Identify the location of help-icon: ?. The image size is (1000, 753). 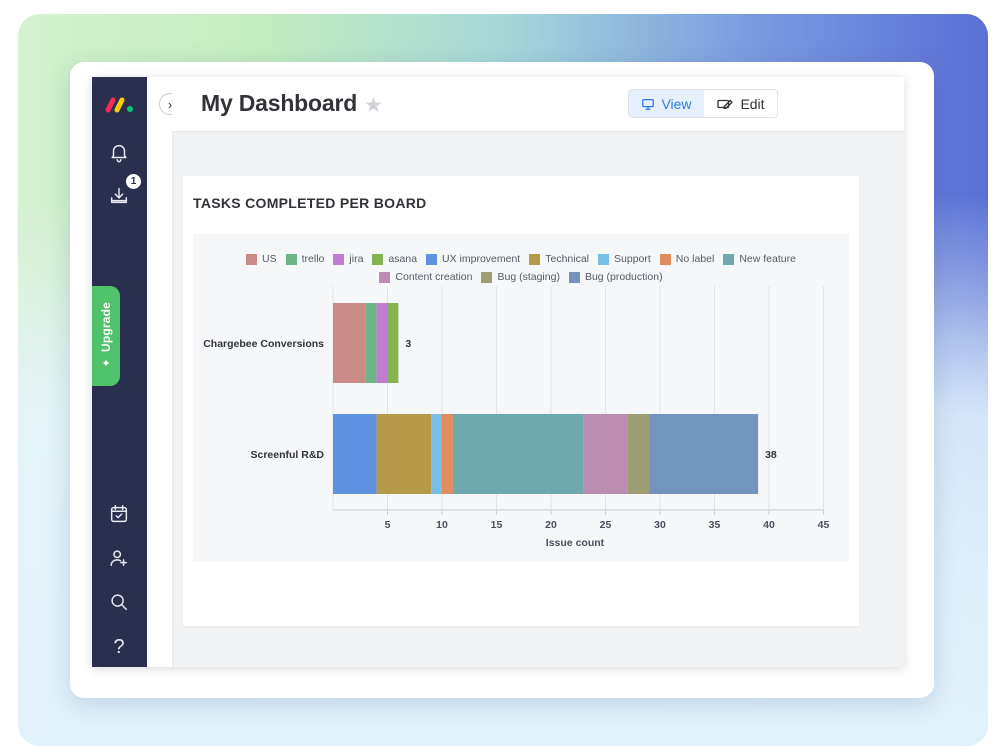
(119, 646).